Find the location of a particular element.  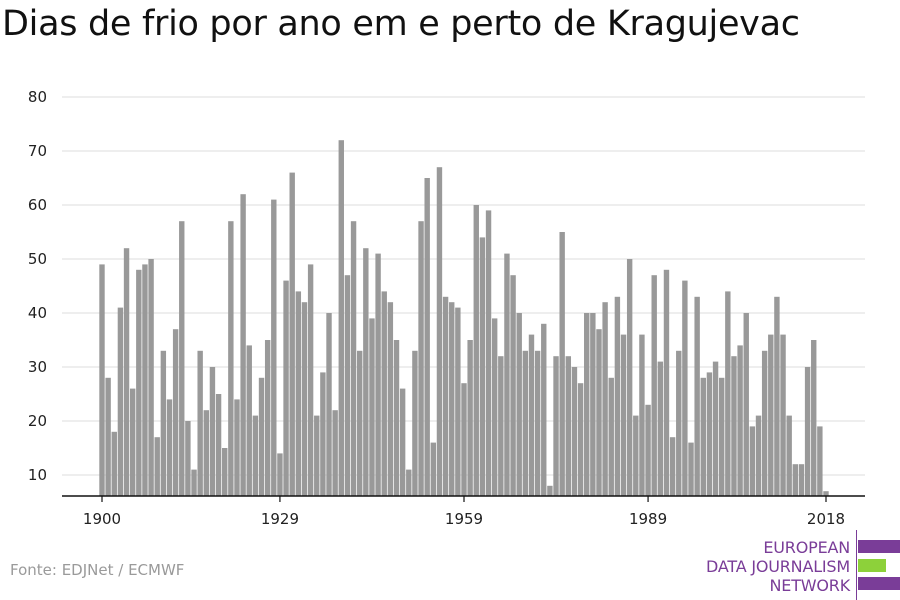

y-tick-label: 70 is located at coordinates (37, 151).